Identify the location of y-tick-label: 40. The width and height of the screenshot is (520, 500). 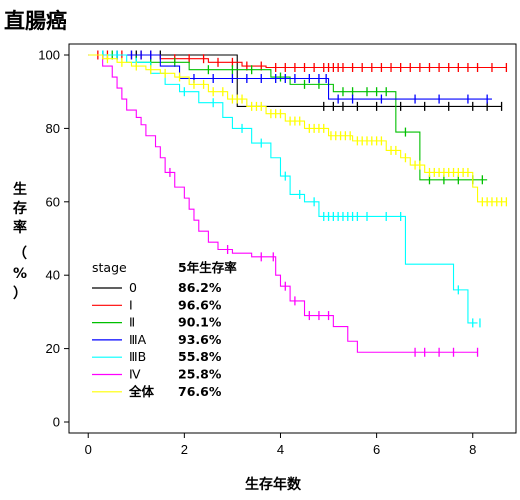
(53, 275).